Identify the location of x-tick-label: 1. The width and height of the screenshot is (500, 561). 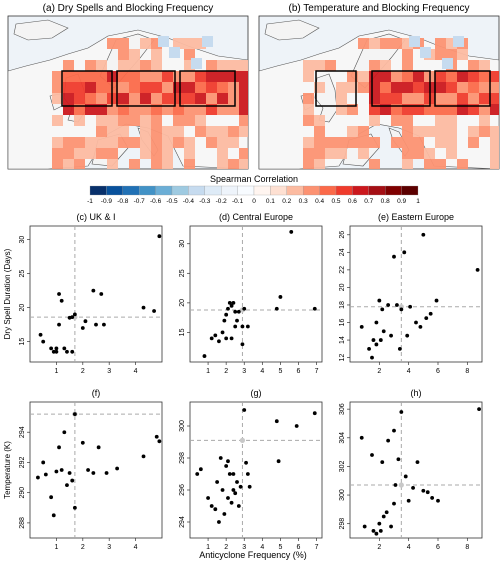
(208, 547).